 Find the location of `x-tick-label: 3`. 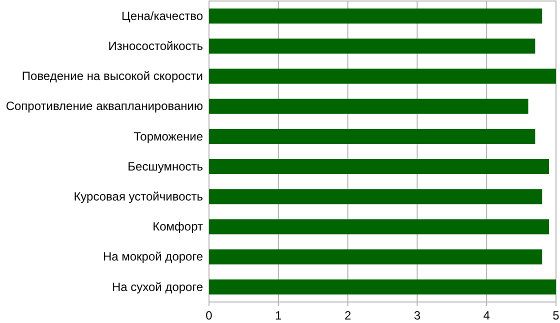

x-tick-label: 3 is located at coordinates (417, 315).